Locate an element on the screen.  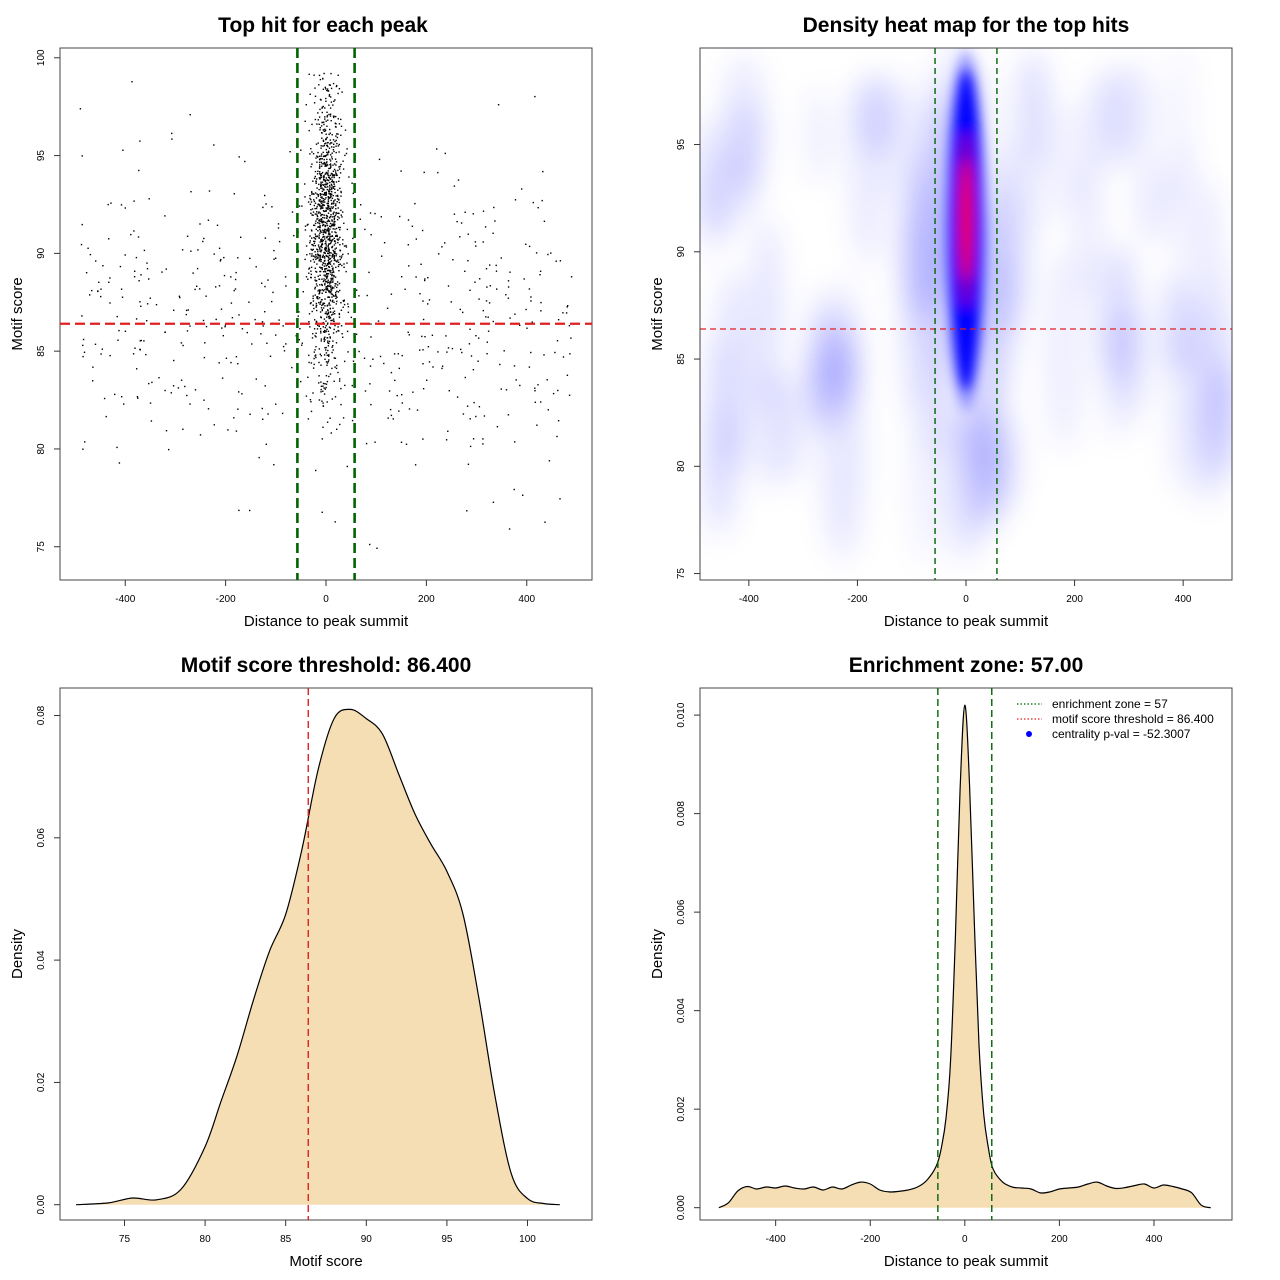
x-tick-label: 75 is located at coordinates (125, 1239).